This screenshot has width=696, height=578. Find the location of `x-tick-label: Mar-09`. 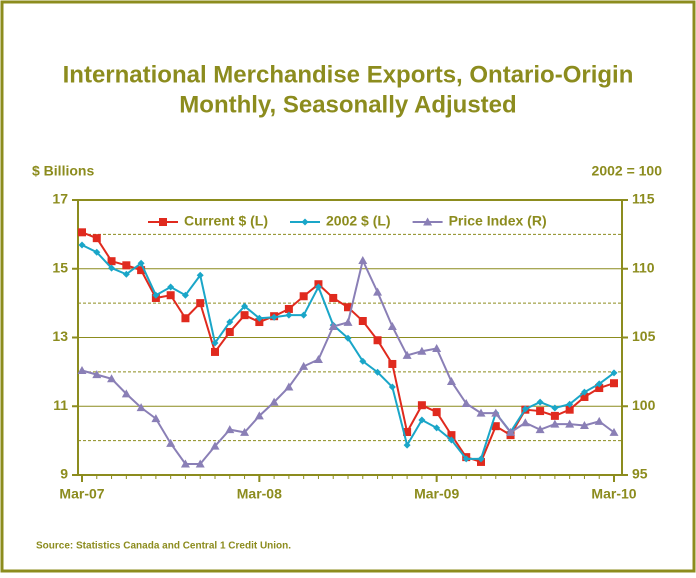

x-tick-label: Mar-09 is located at coordinates (436, 494).